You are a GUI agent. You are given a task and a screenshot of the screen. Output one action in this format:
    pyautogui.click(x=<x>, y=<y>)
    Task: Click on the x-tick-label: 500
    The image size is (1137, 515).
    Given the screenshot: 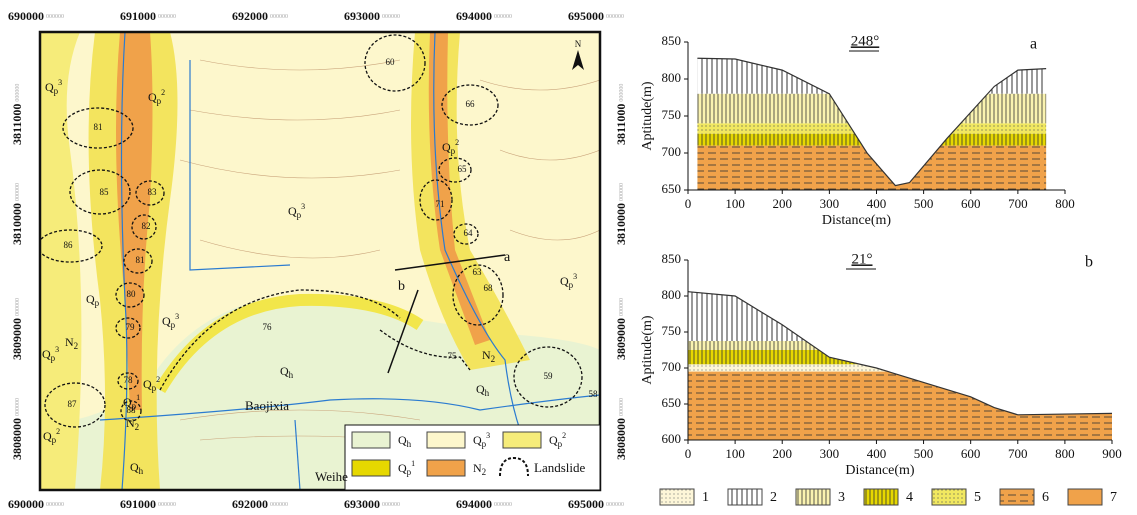 What is the action you would take?
    pyautogui.click(x=924, y=453)
    